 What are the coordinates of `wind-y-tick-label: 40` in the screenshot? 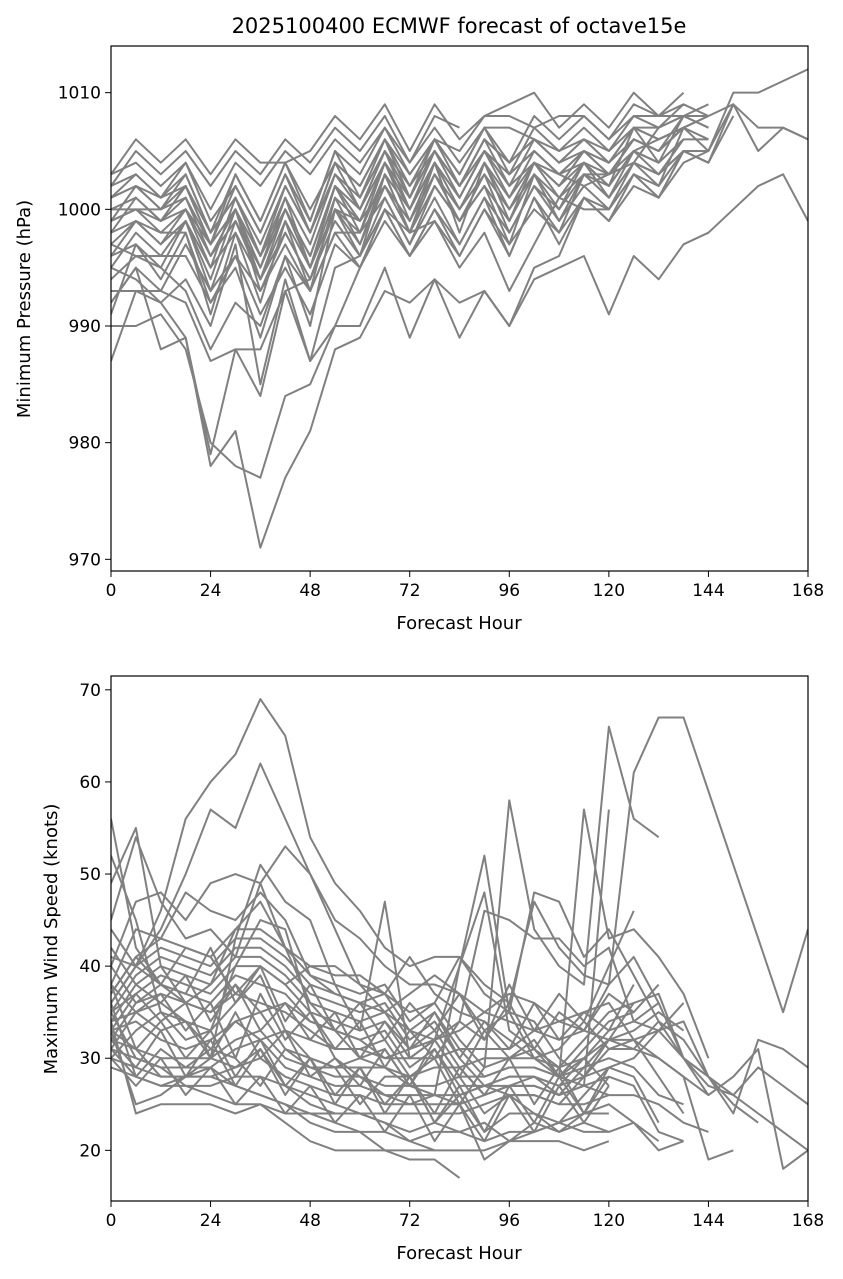 It's located at (90, 967).